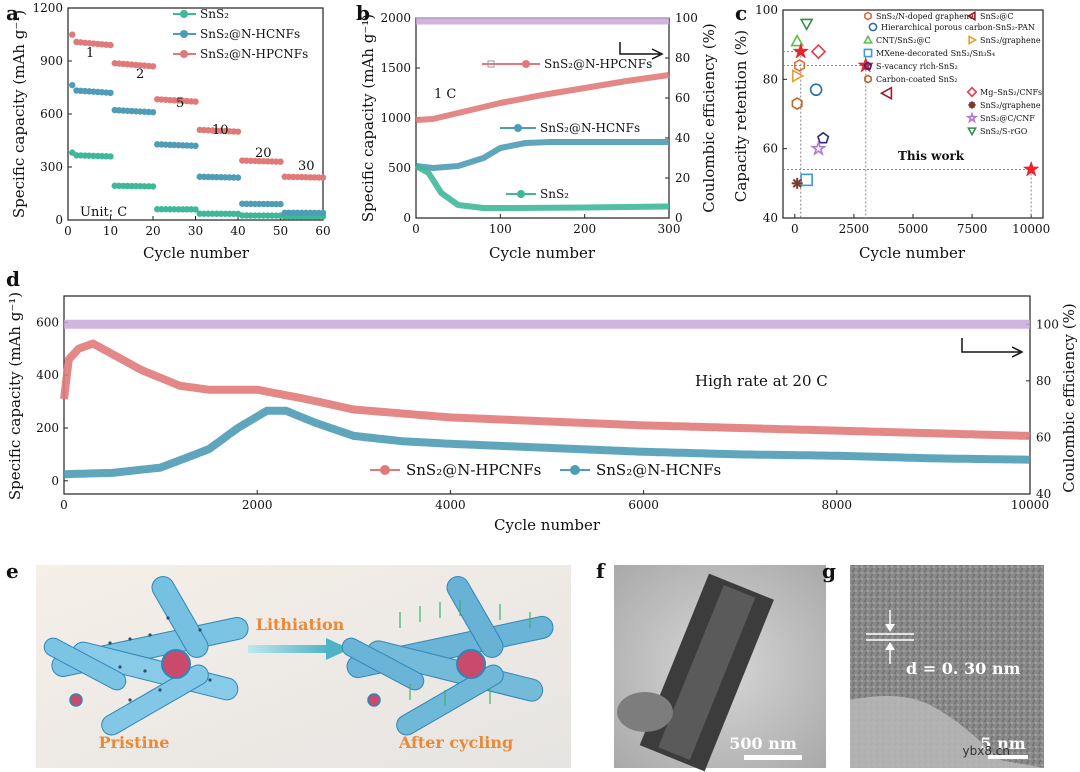 The image size is (1080, 772). I want to click on c-ytick-label: 100, so click(766, 10).